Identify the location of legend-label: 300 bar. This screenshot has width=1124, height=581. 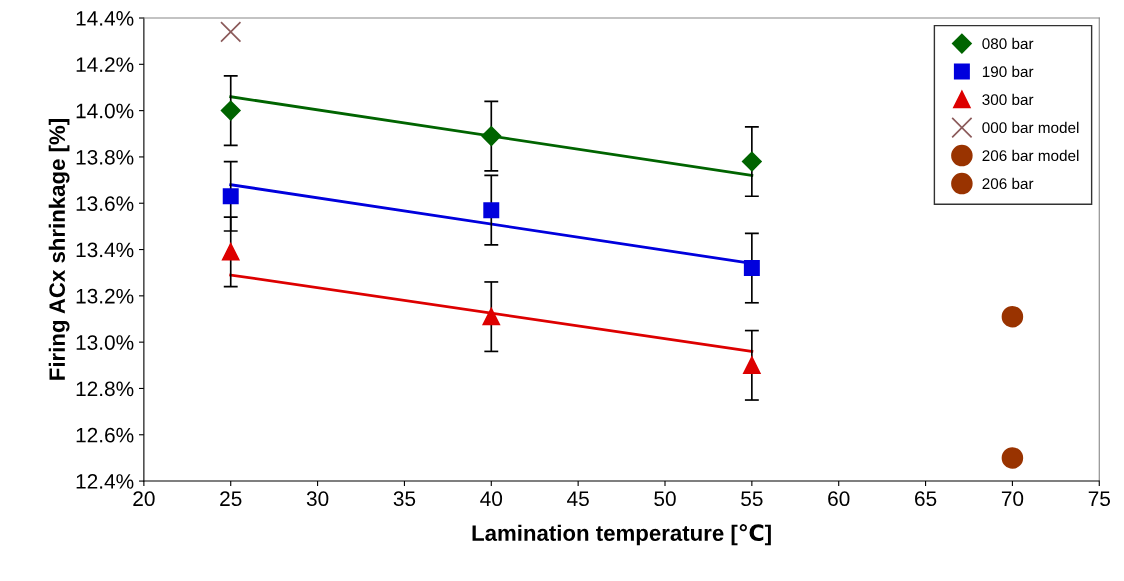
(1008, 99).